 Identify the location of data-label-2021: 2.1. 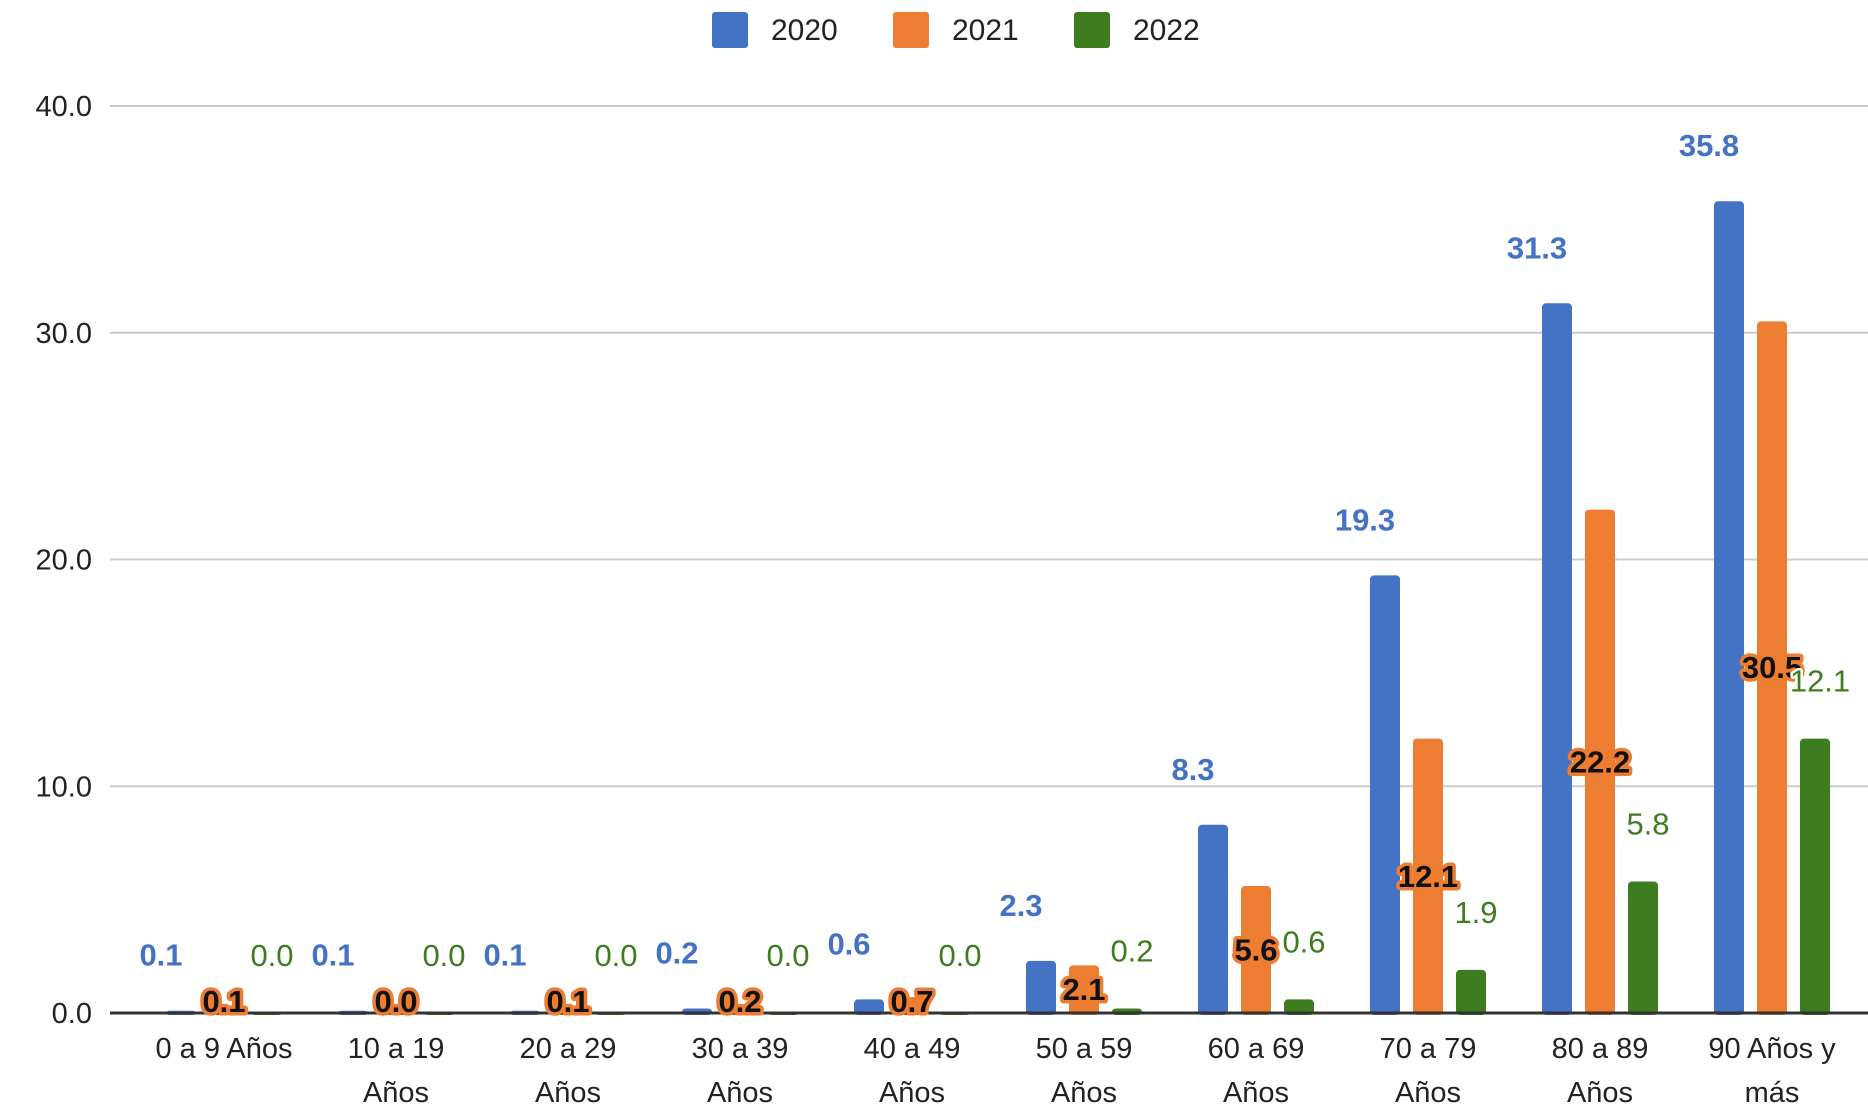
(1083, 989).